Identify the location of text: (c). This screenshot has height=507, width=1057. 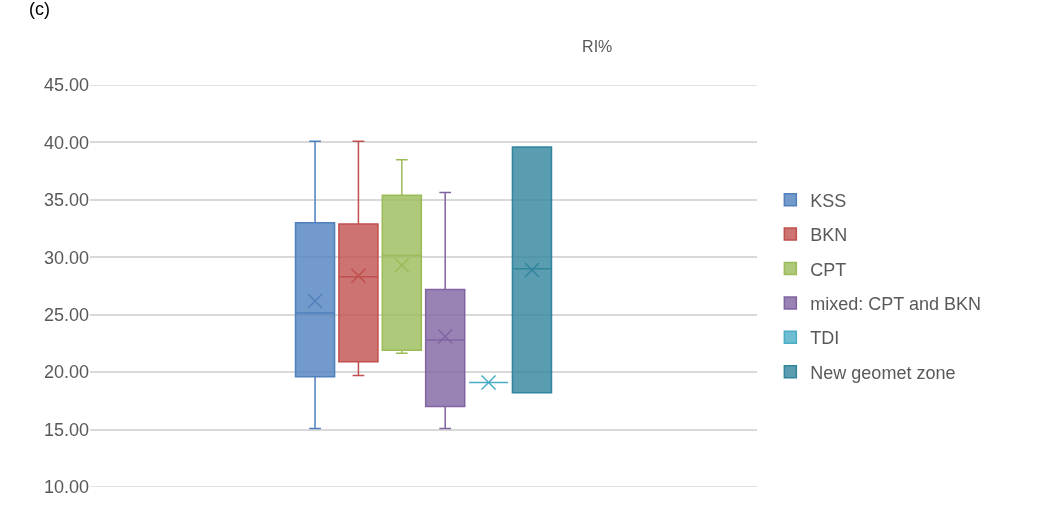
(39, 9).